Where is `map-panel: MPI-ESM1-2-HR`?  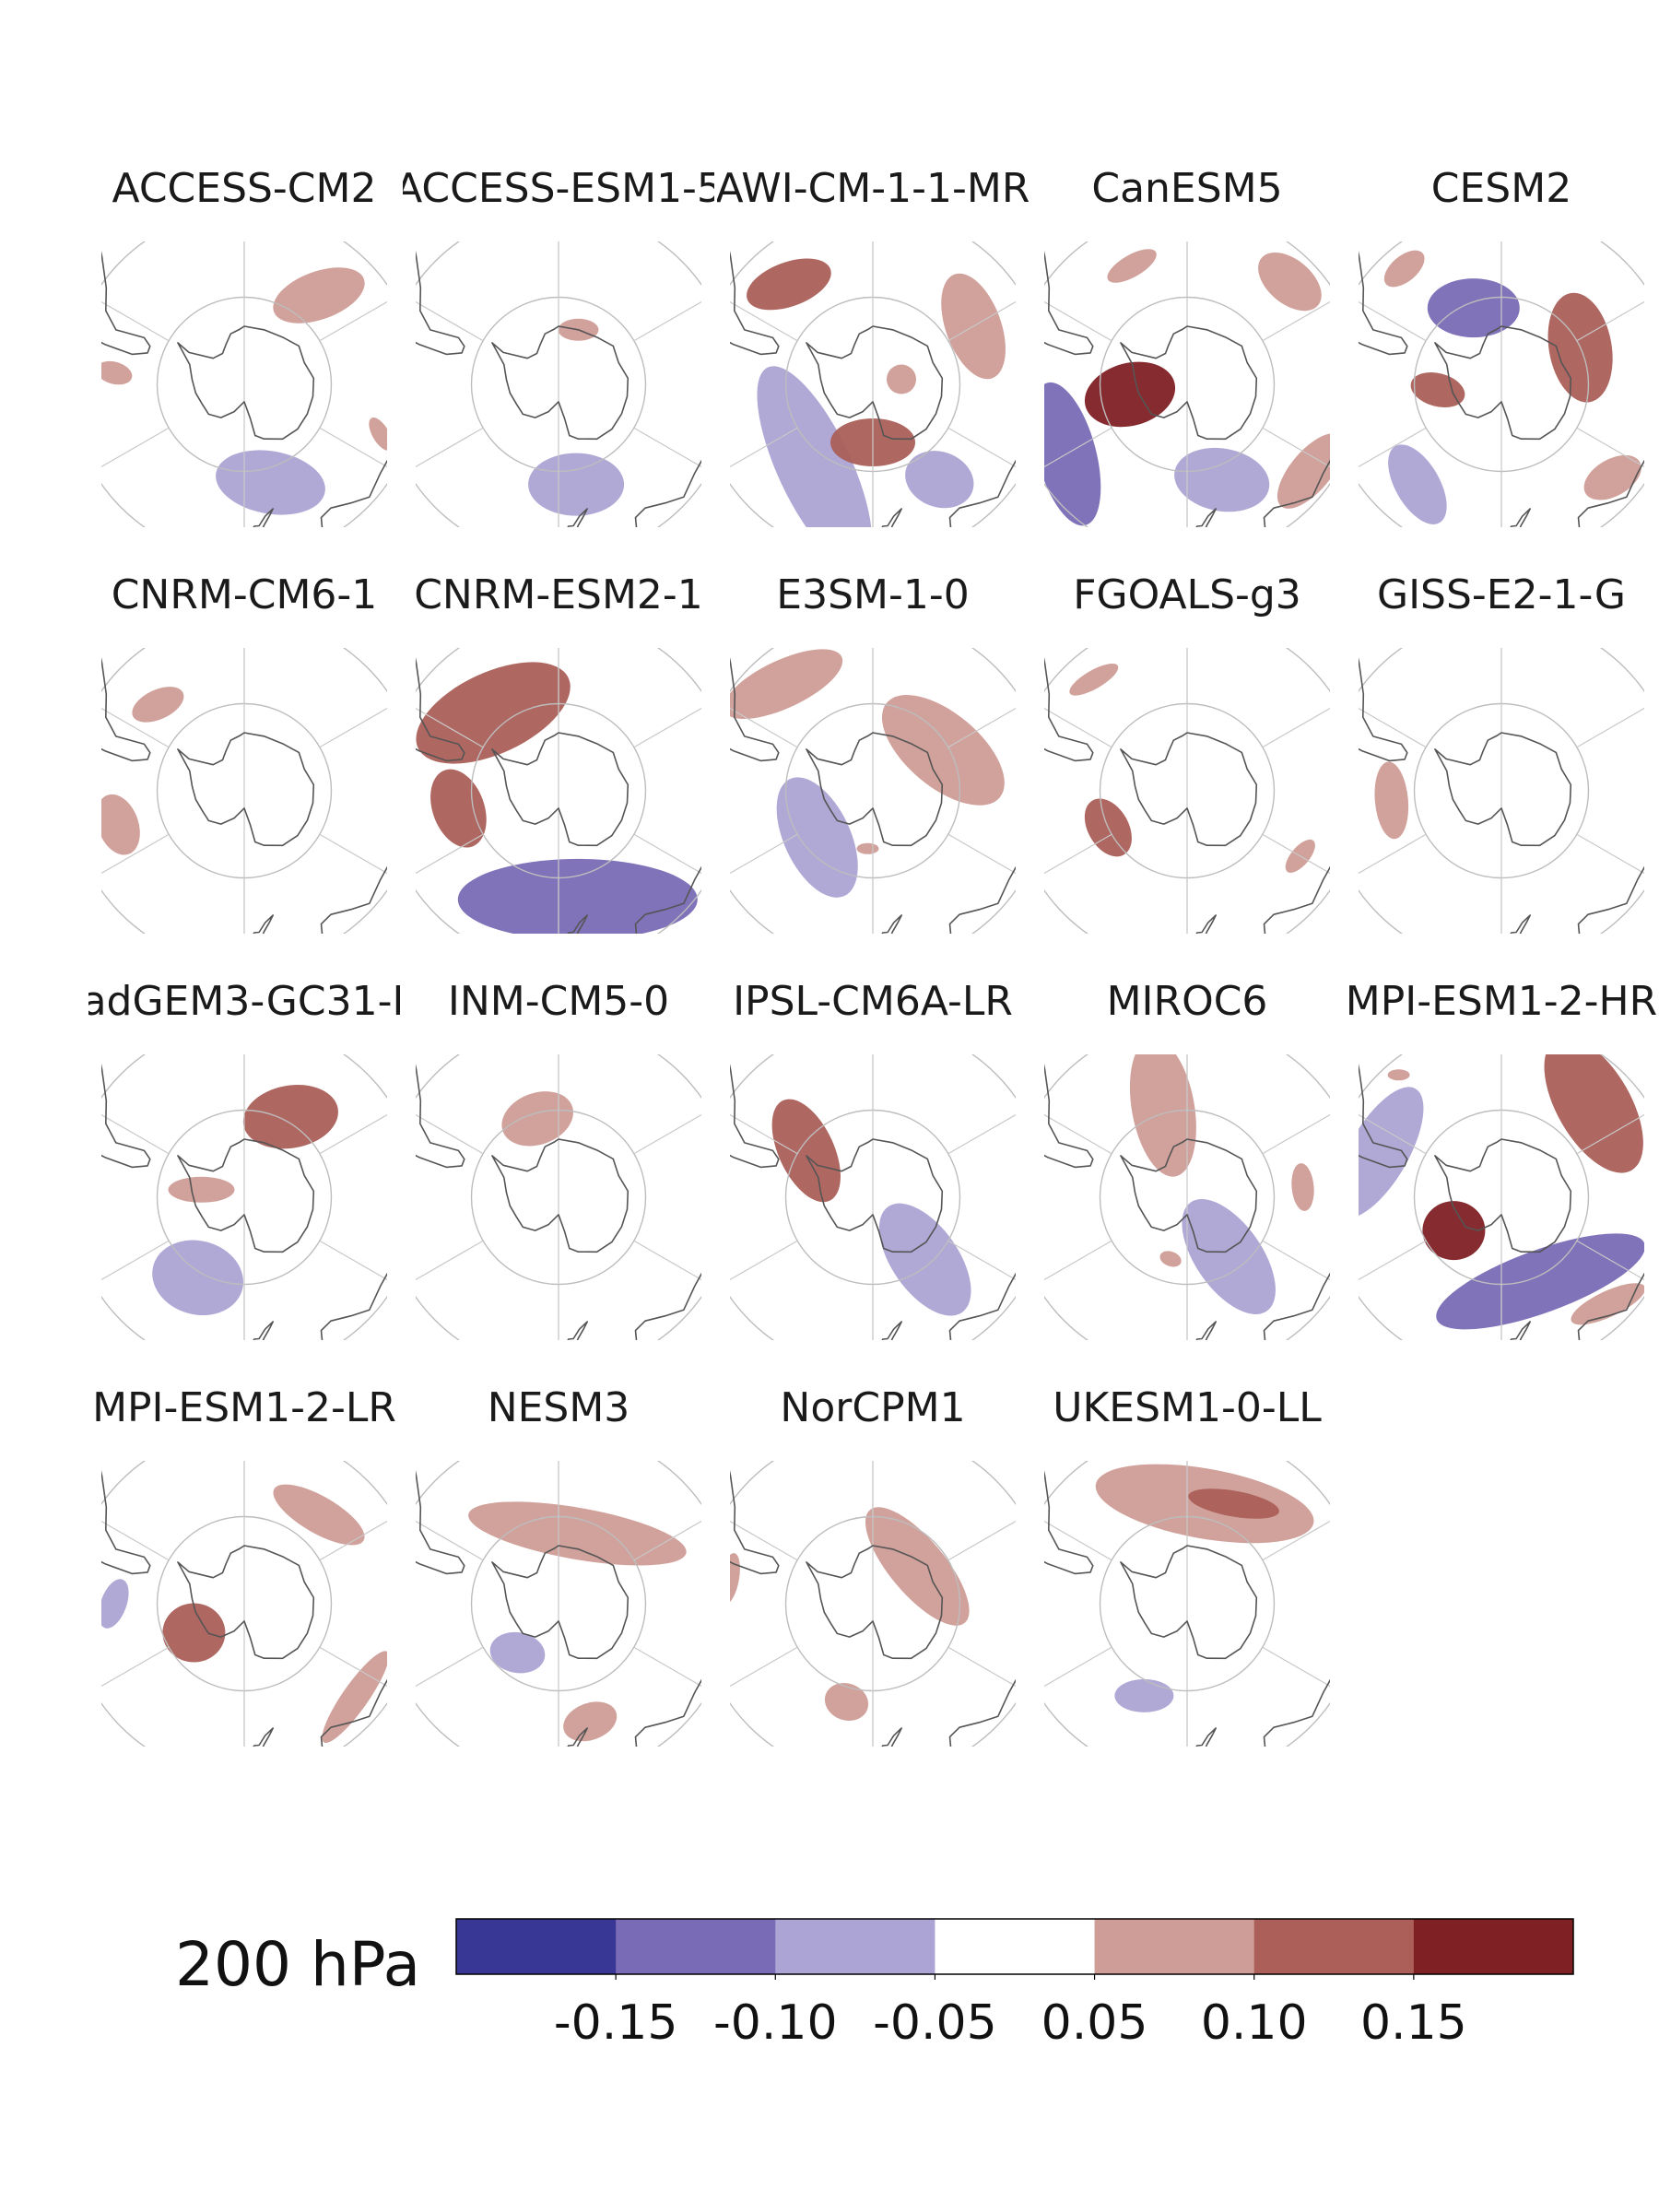 map-panel: MPI-ESM1-2-HR is located at coordinates (1501, 1159).